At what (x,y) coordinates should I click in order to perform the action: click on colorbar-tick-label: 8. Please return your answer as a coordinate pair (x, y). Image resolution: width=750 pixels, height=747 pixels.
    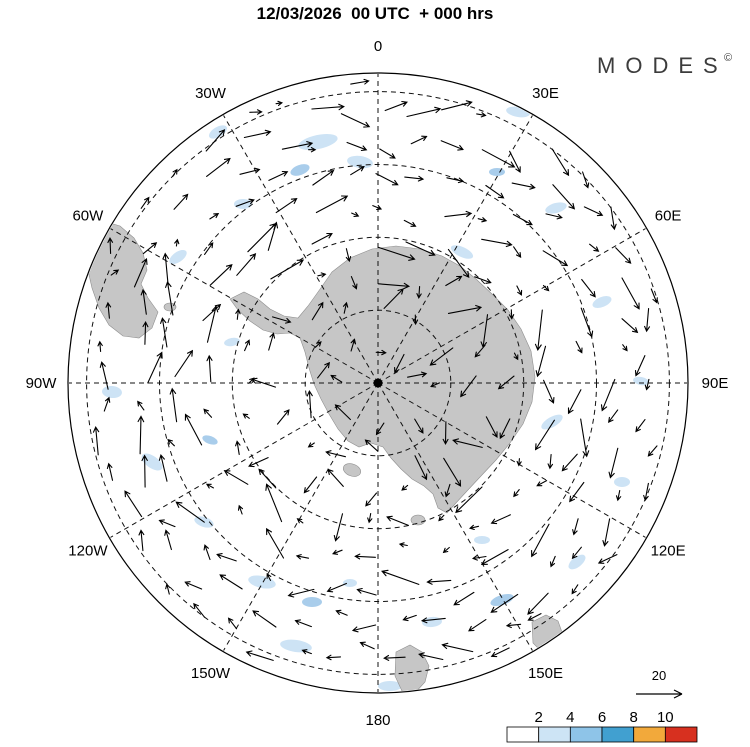
    Looking at the image, I should click on (634, 717).